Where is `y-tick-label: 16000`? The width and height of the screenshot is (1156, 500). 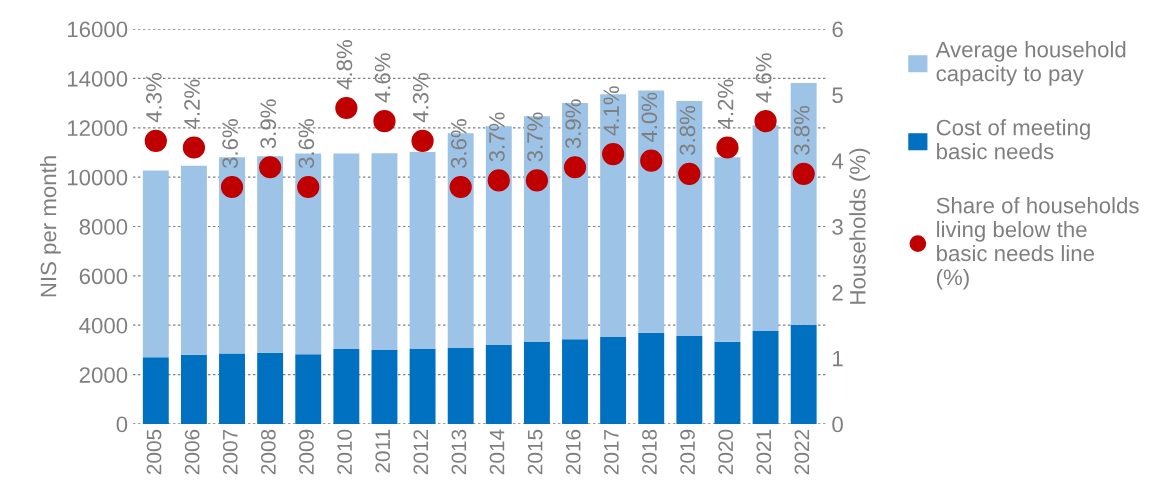 y-tick-label: 16000 is located at coordinates (97, 29).